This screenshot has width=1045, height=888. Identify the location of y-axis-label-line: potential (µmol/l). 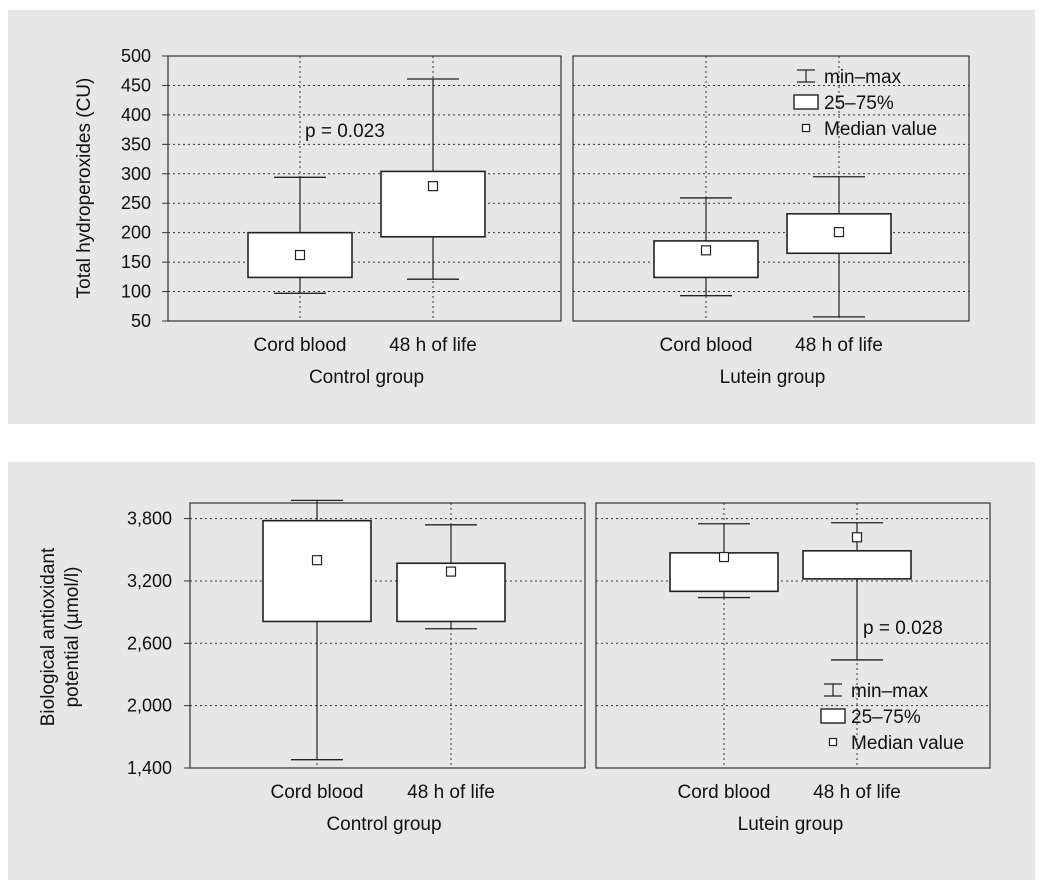
(72, 637).